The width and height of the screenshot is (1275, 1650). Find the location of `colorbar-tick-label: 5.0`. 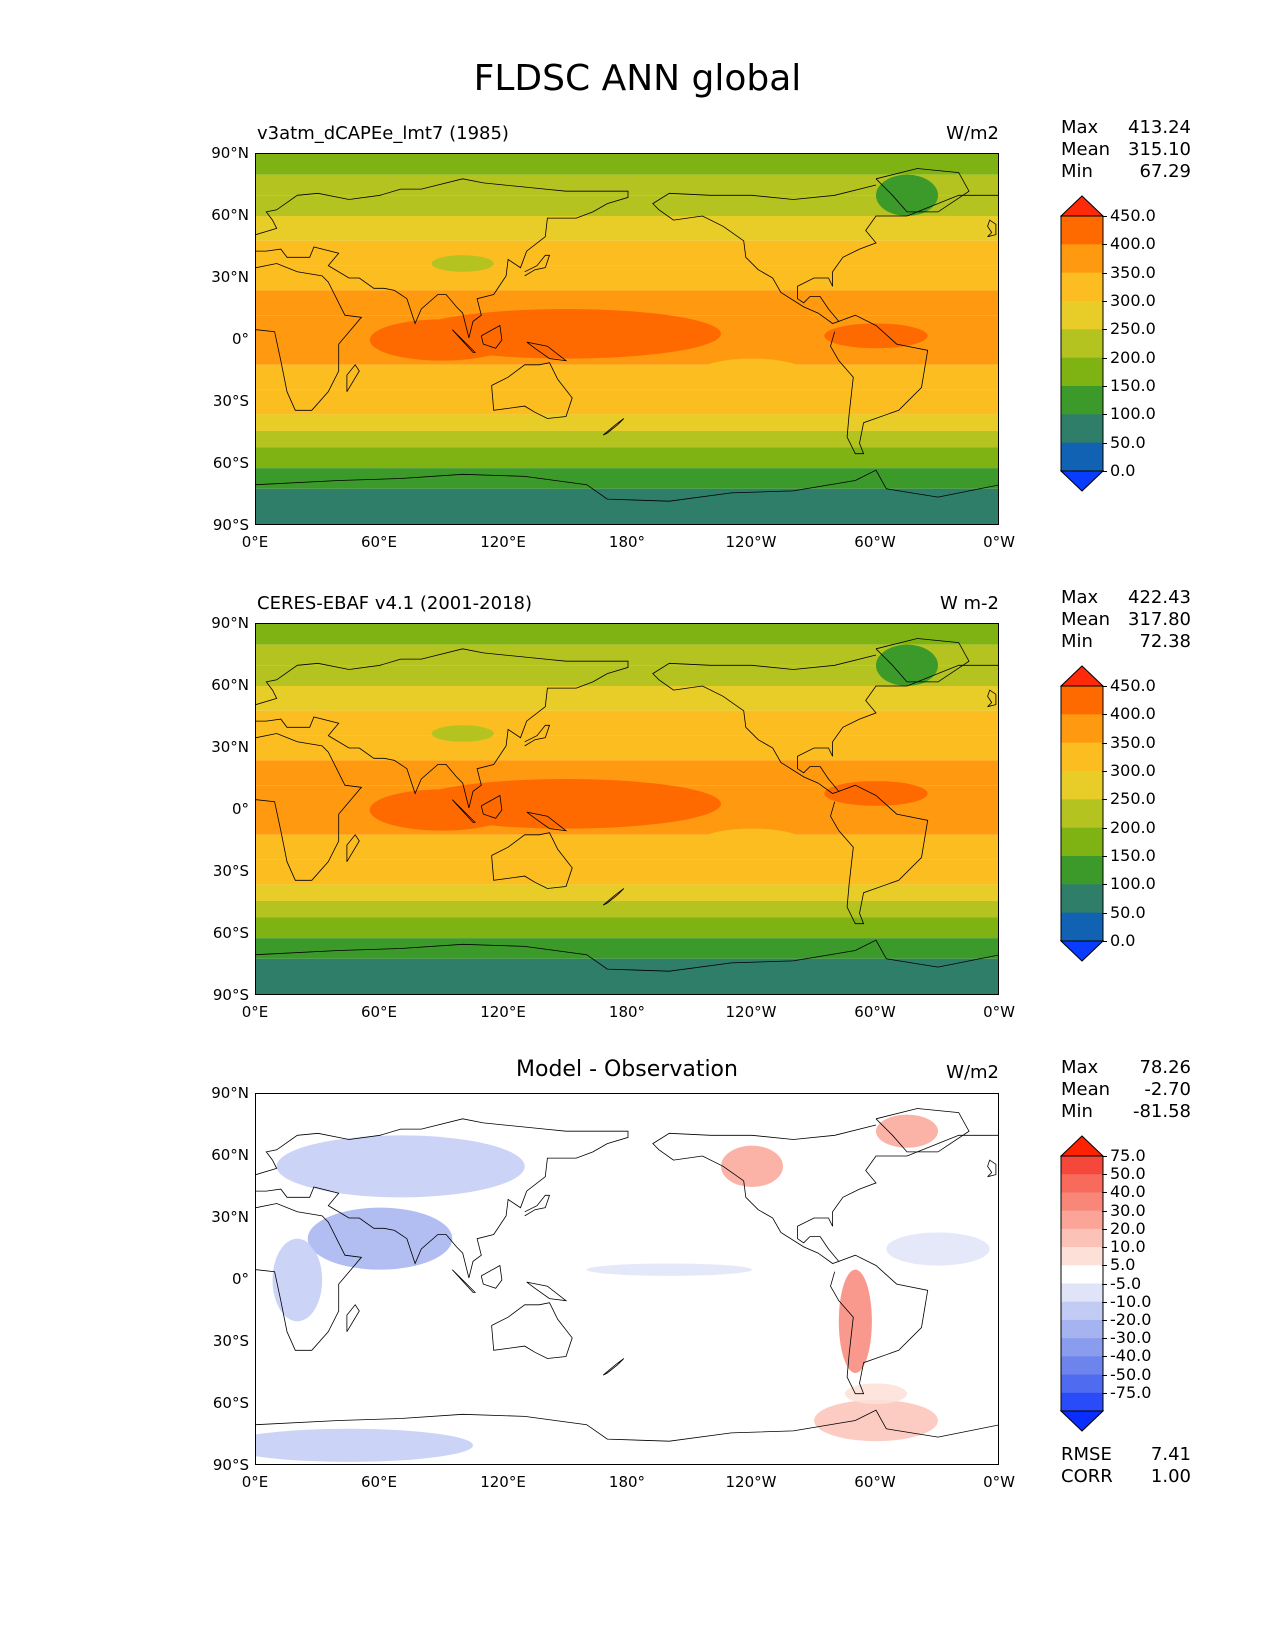

colorbar-tick-label: 5.0 is located at coordinates (1123, 1265).